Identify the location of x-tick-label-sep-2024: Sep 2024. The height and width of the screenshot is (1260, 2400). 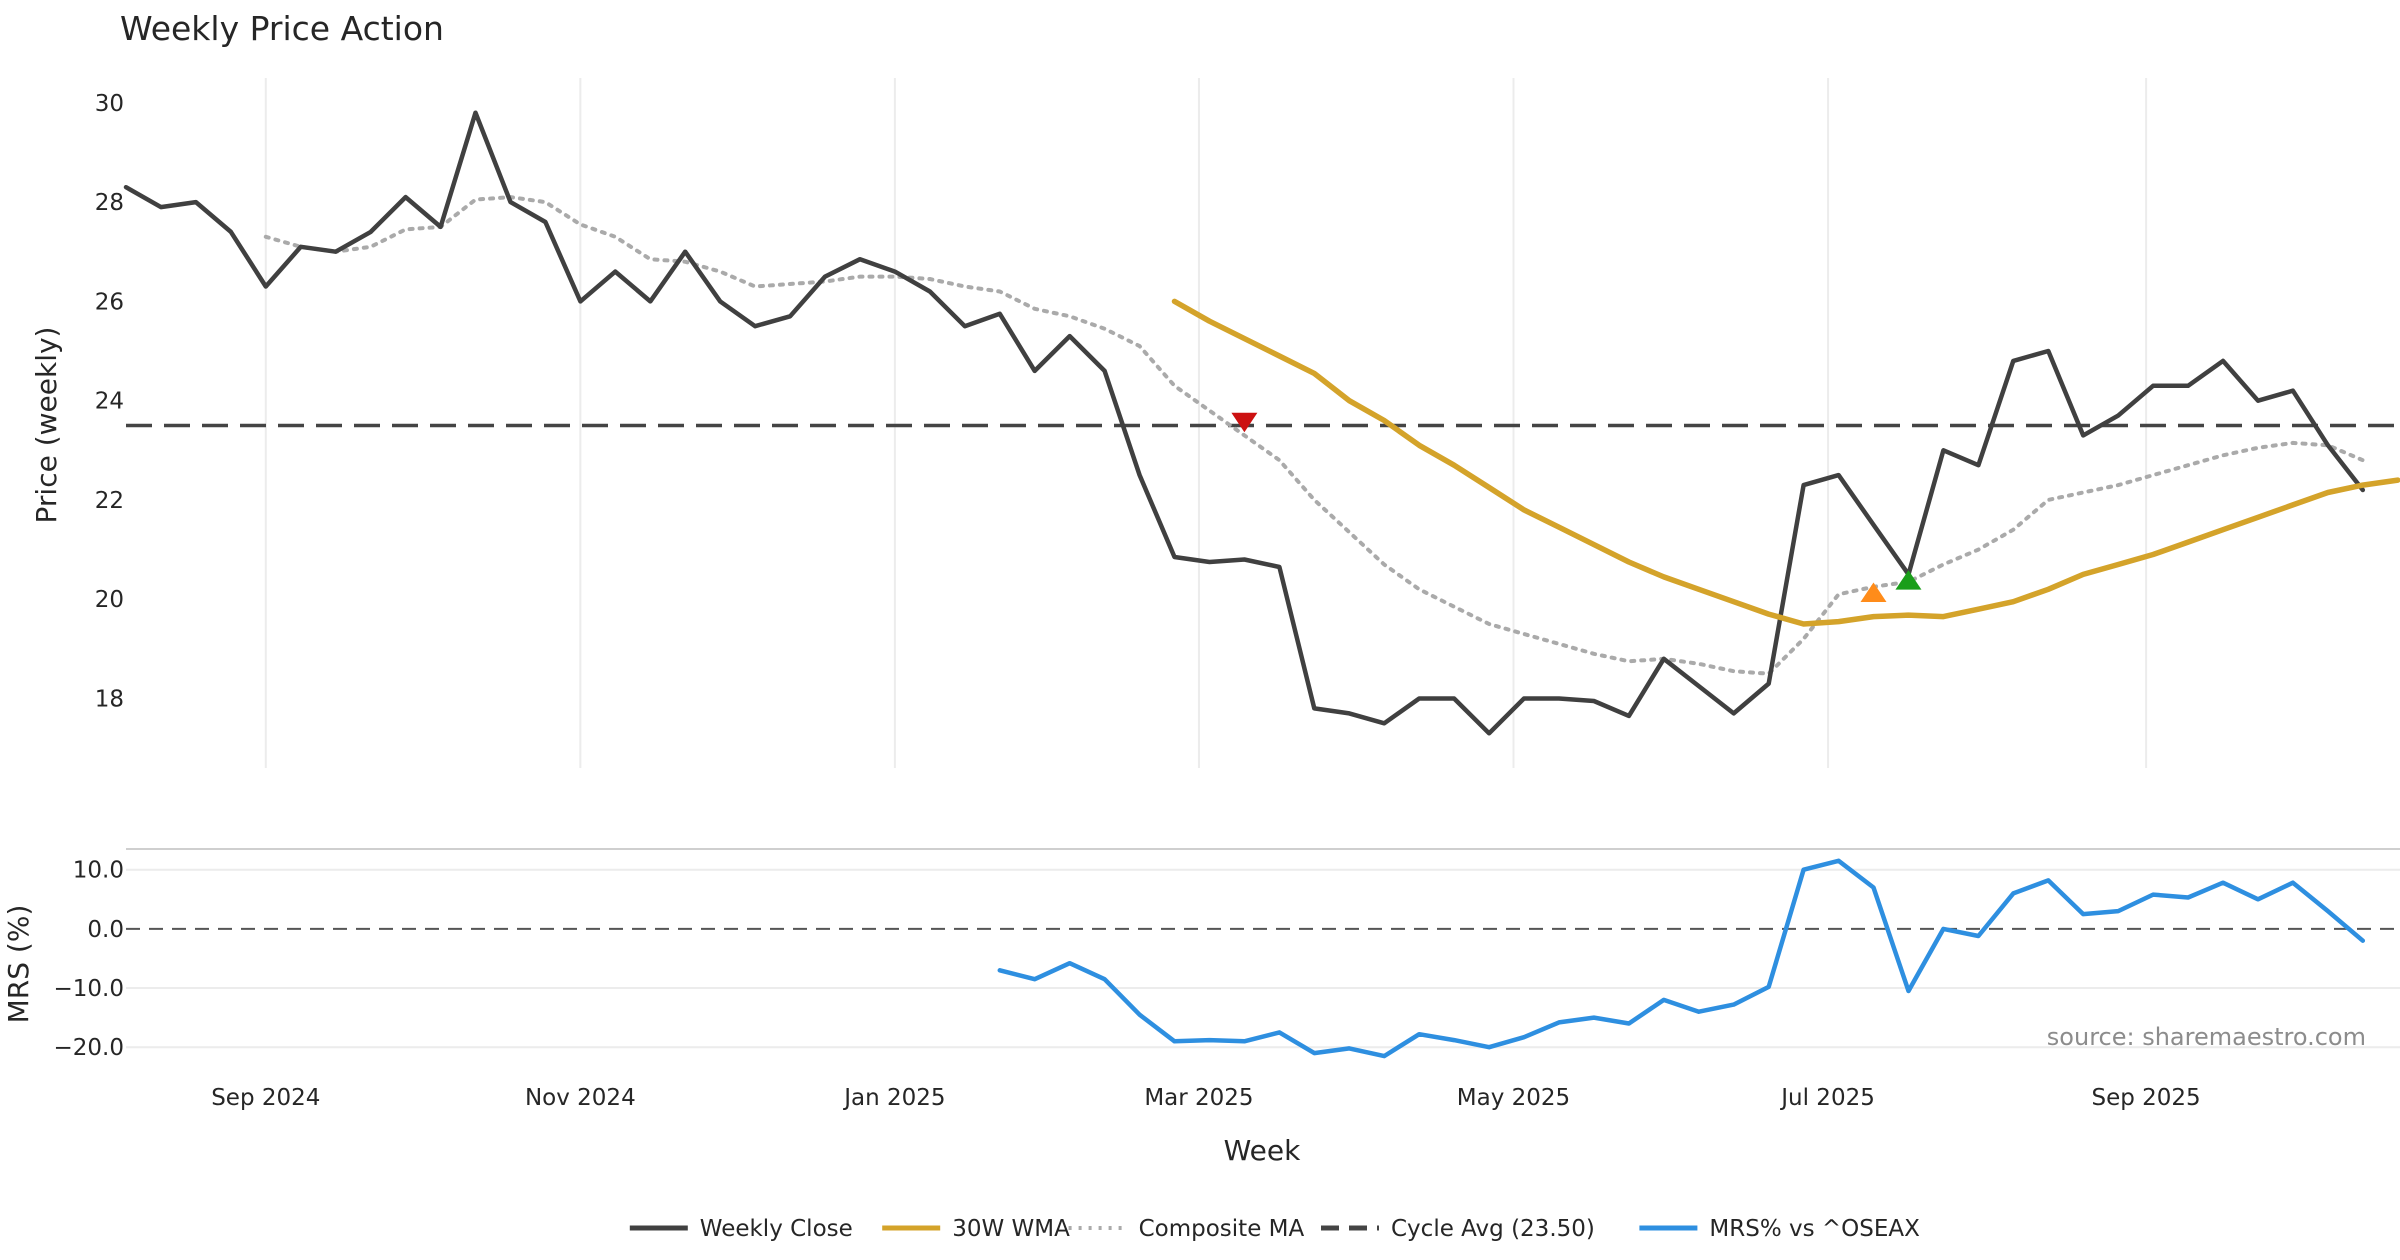
(265, 1098).